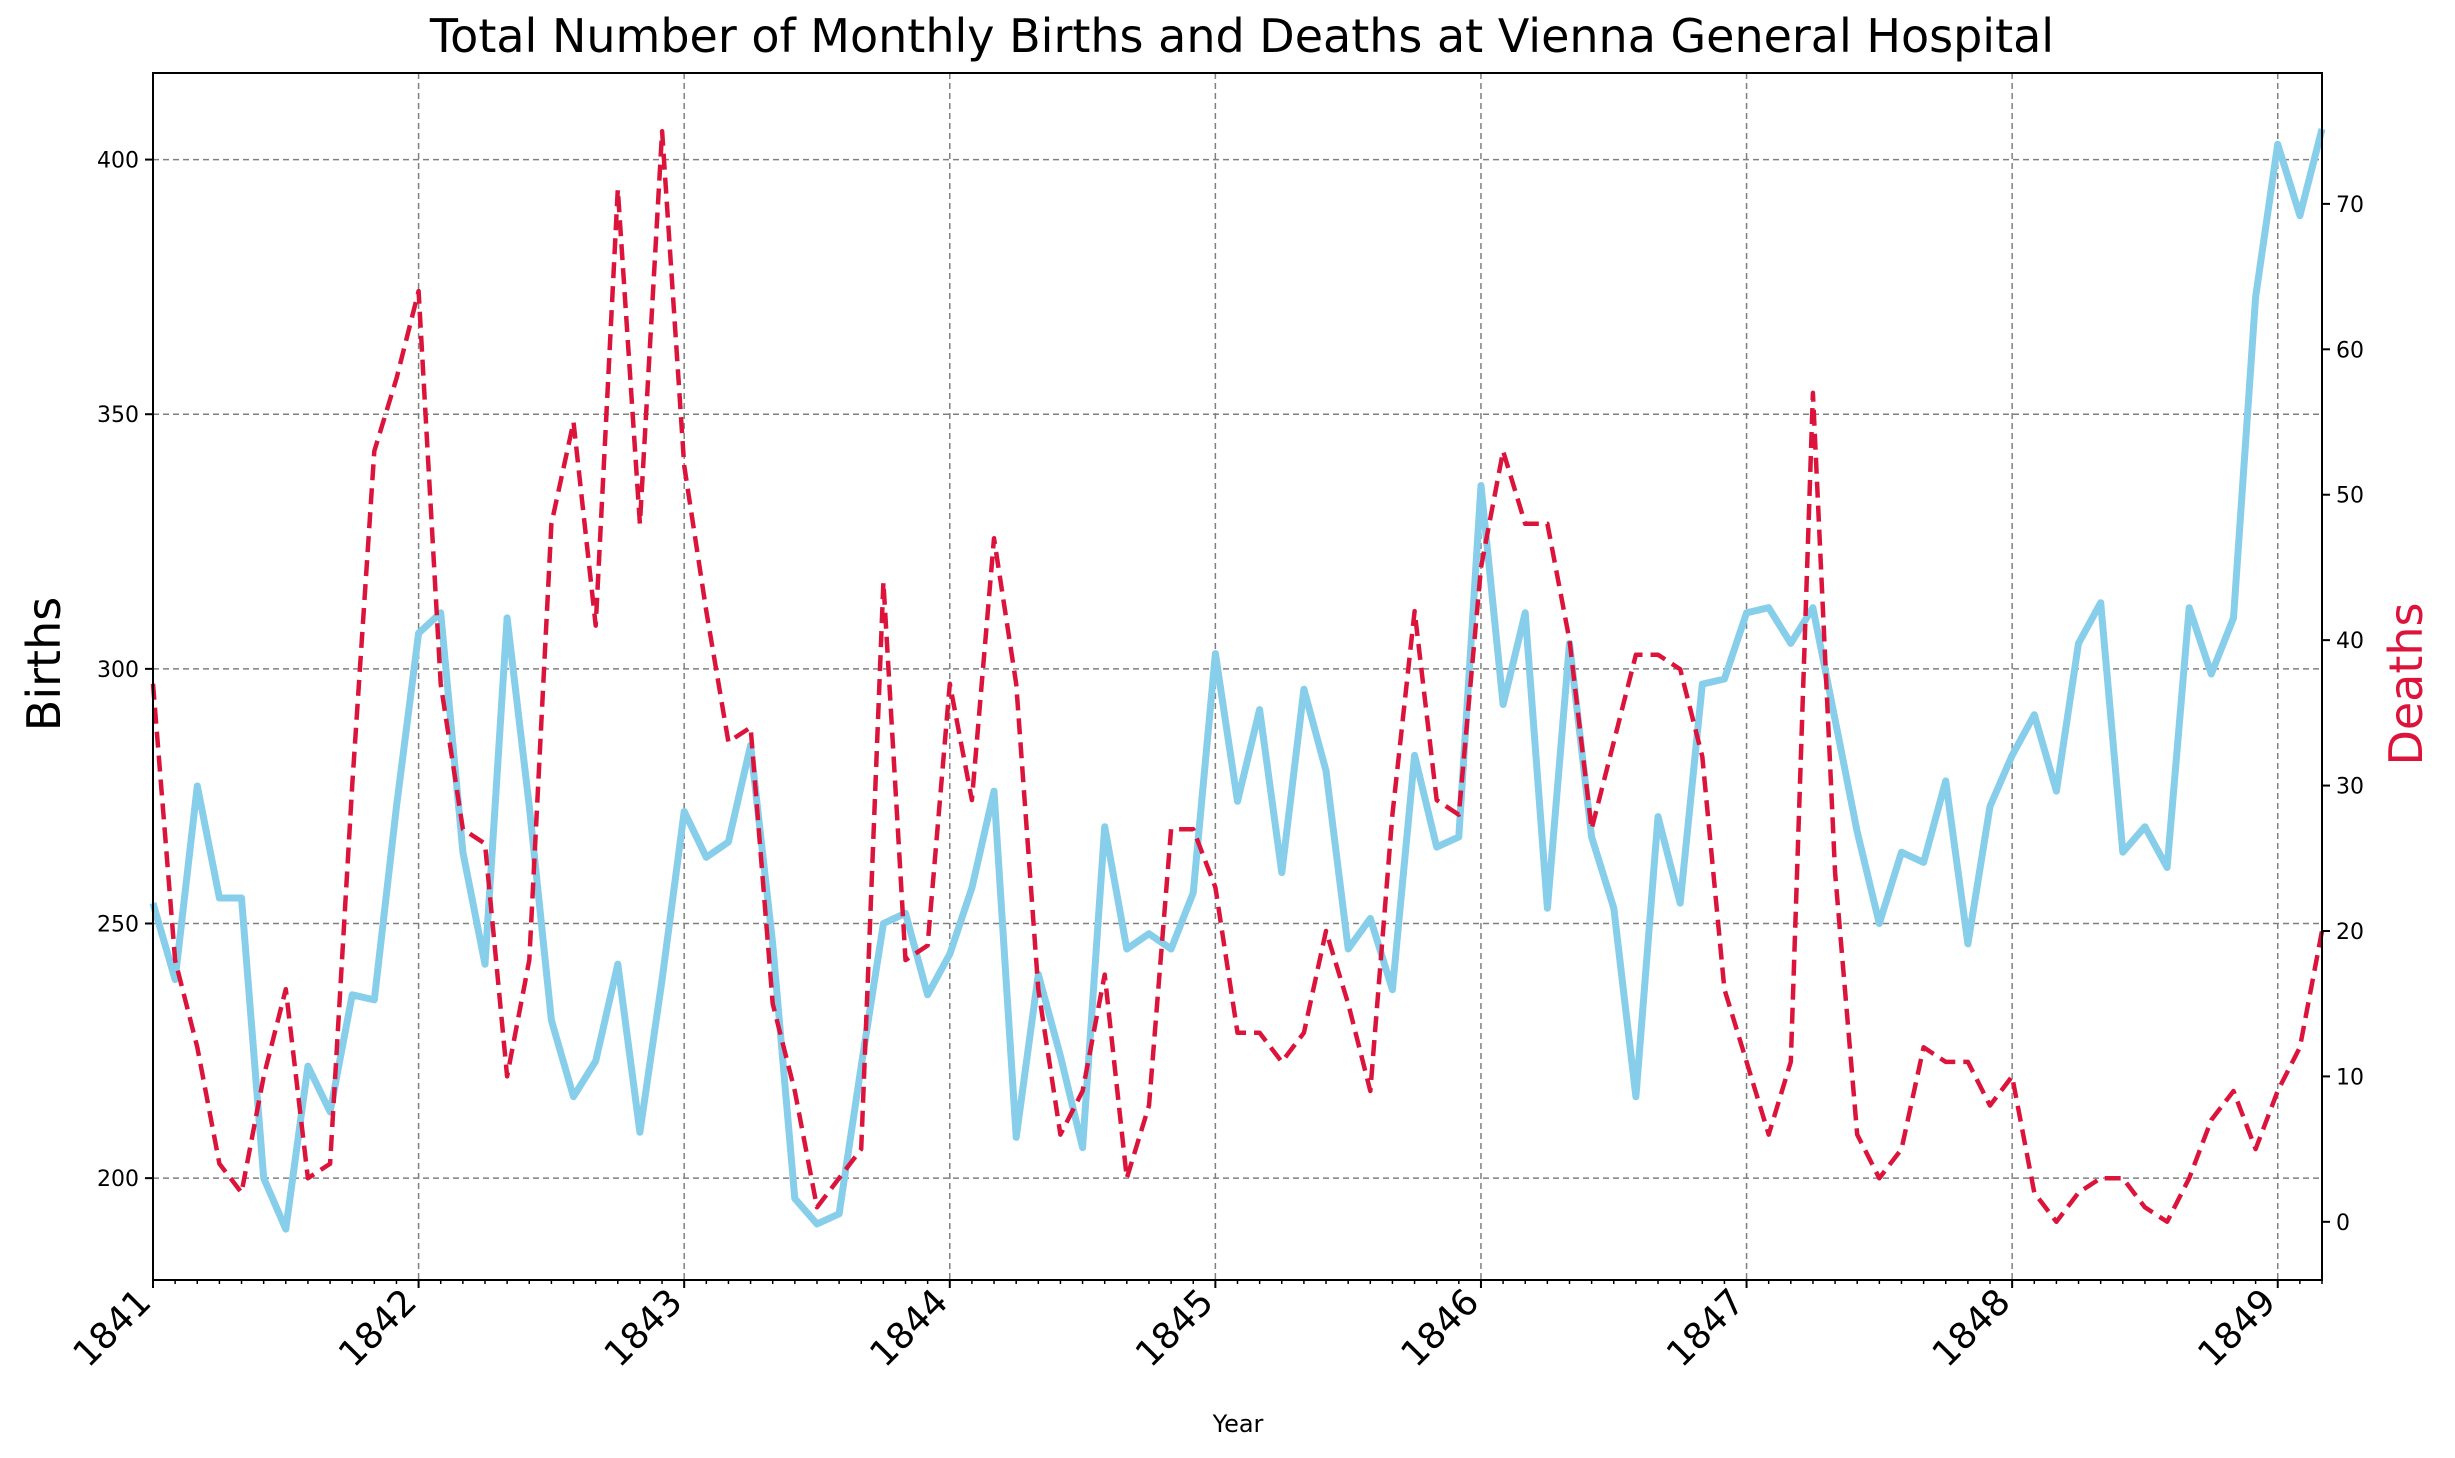 The image size is (2455, 1458). What do you see at coordinates (2350, 350) in the screenshot?
I see `y-right-tick-label: 60` at bounding box center [2350, 350].